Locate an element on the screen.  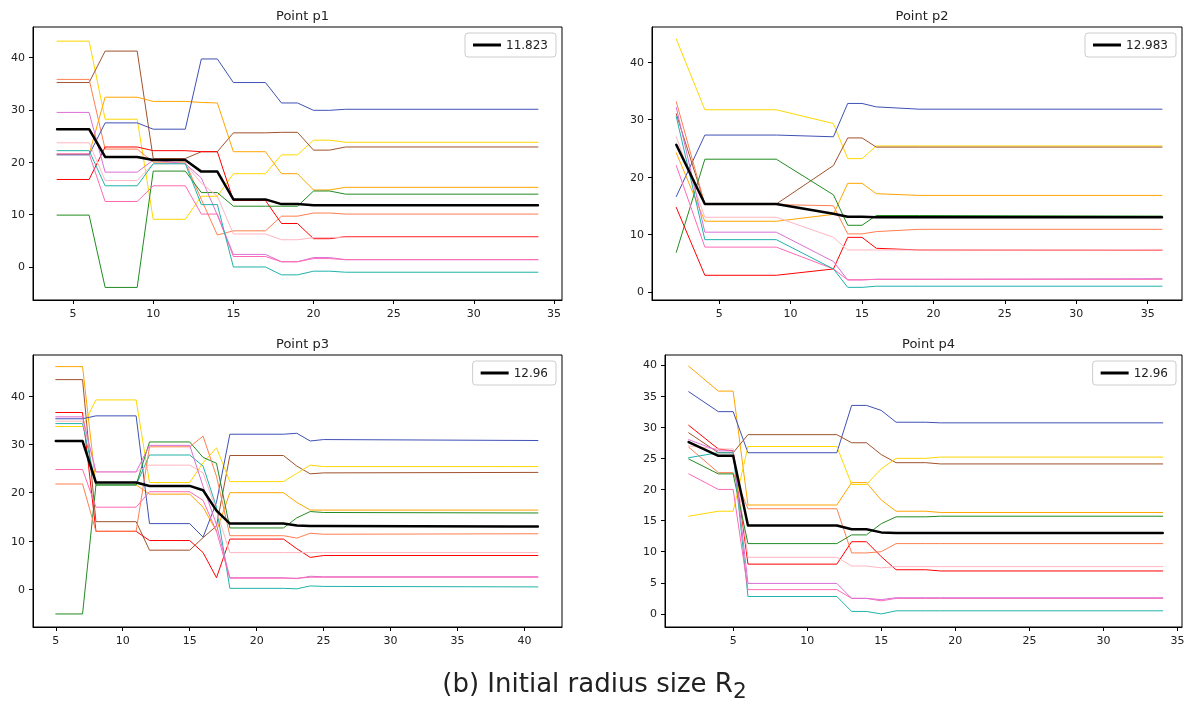
legend-label: 12.983 is located at coordinates (1147, 45).